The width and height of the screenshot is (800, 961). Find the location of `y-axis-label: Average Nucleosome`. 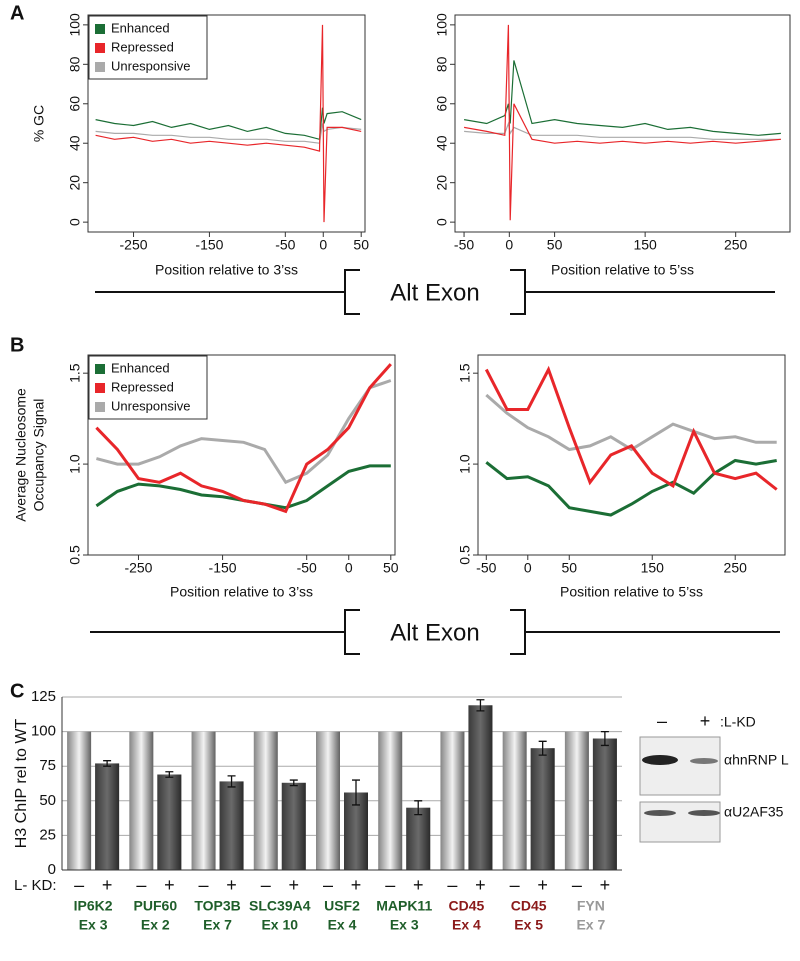

y-axis-label: Average Nucleosome is located at coordinates (21, 455).